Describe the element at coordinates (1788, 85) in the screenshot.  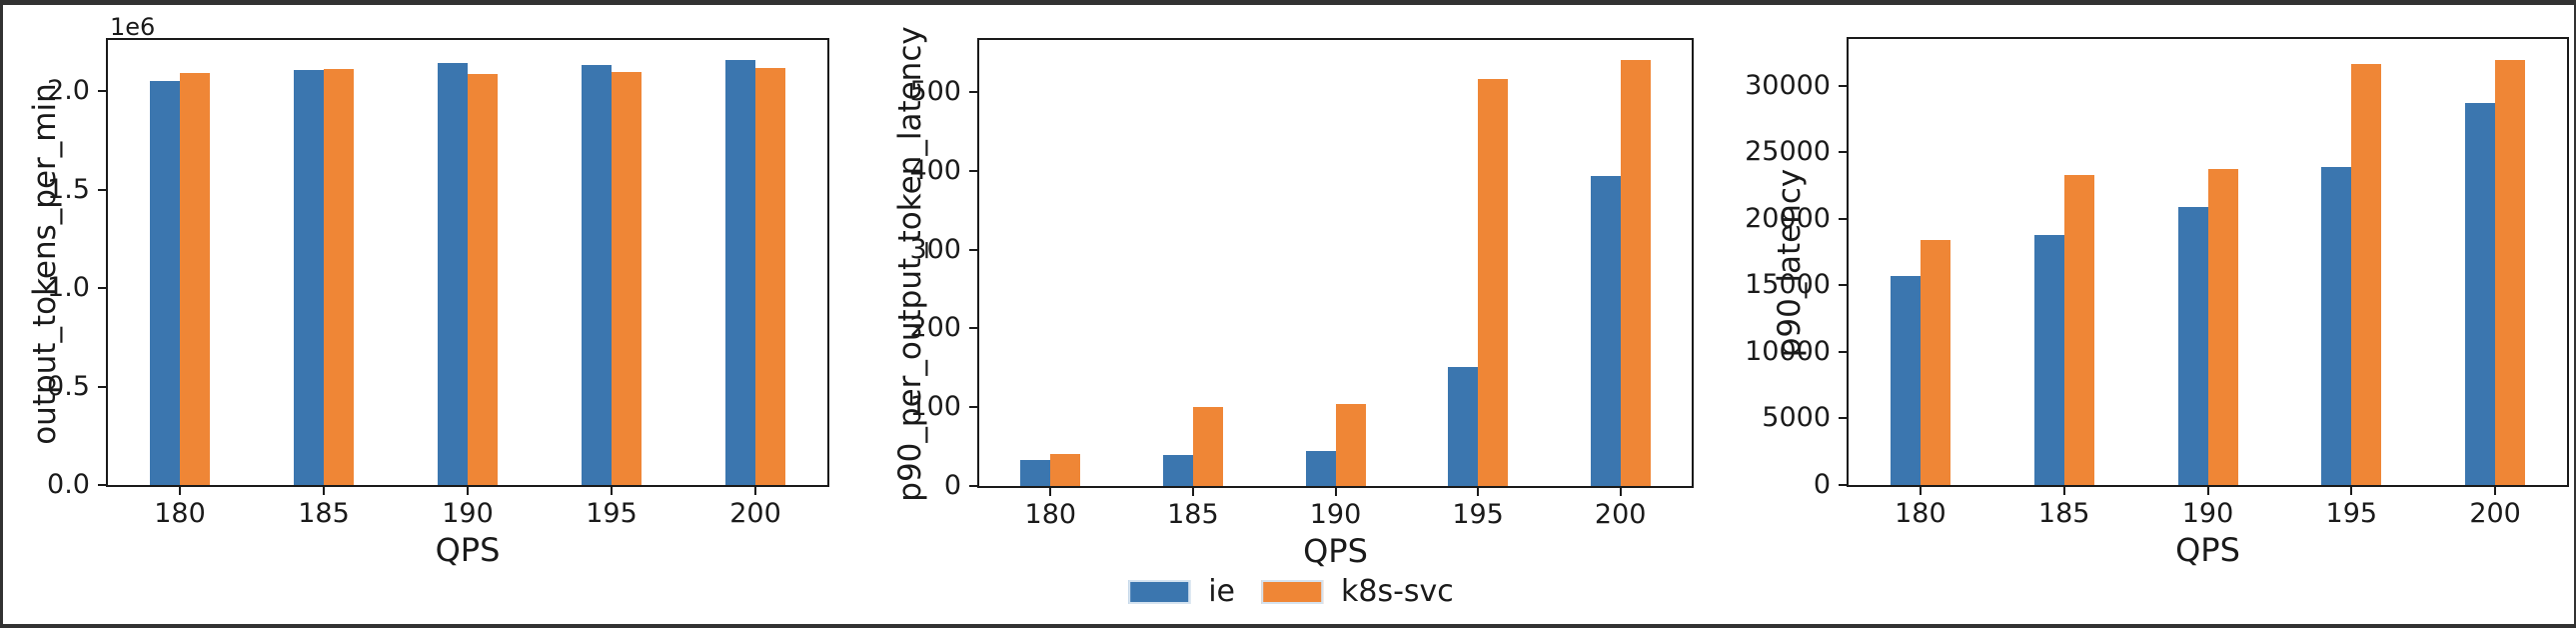
I see `y-tick-label: 30000` at that location.